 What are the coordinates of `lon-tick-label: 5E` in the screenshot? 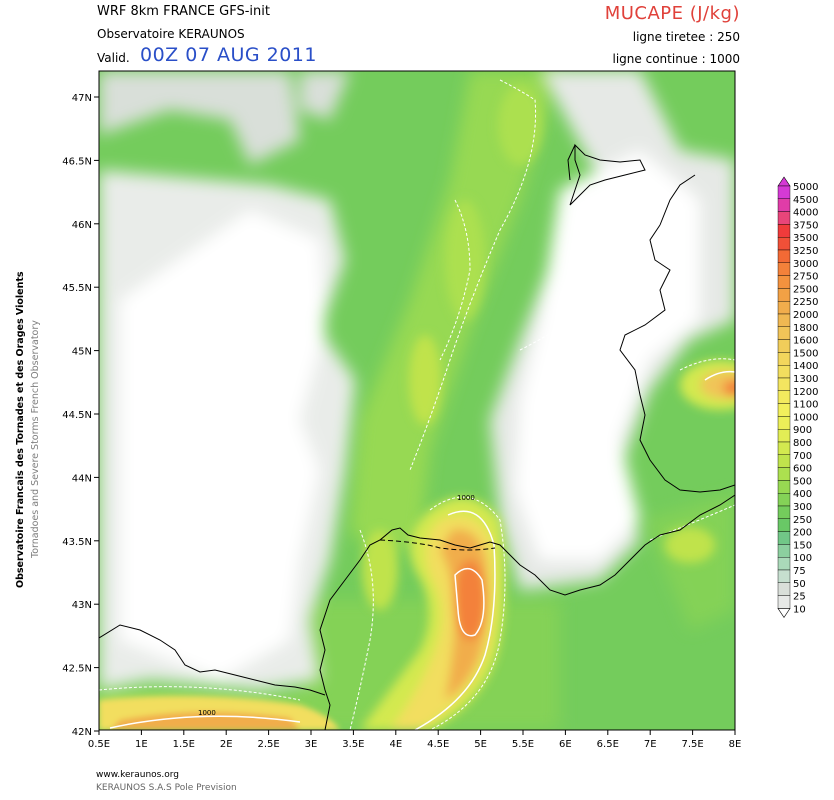 It's located at (480, 744).